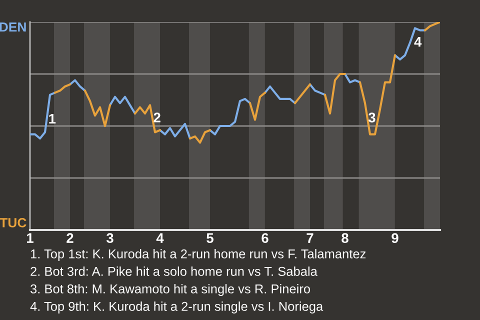  What do you see at coordinates (70, 238) in the screenshot?
I see `x-tick-label: 2` at bounding box center [70, 238].